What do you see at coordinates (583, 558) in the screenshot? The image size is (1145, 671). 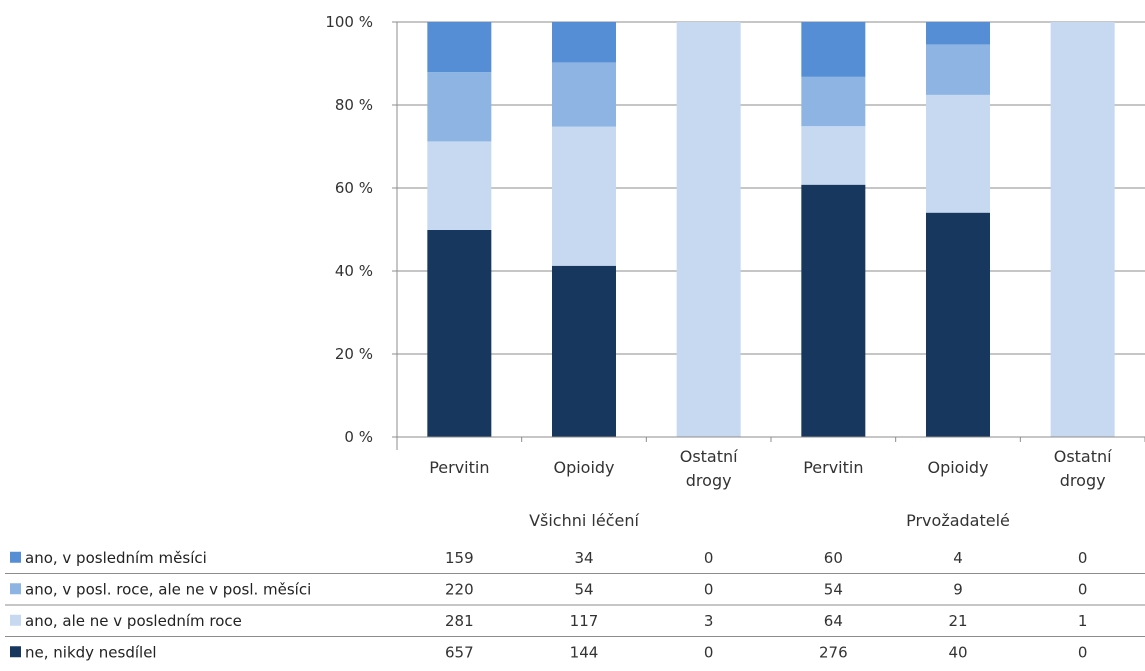 I see `table-cell-value: 34` at bounding box center [583, 558].